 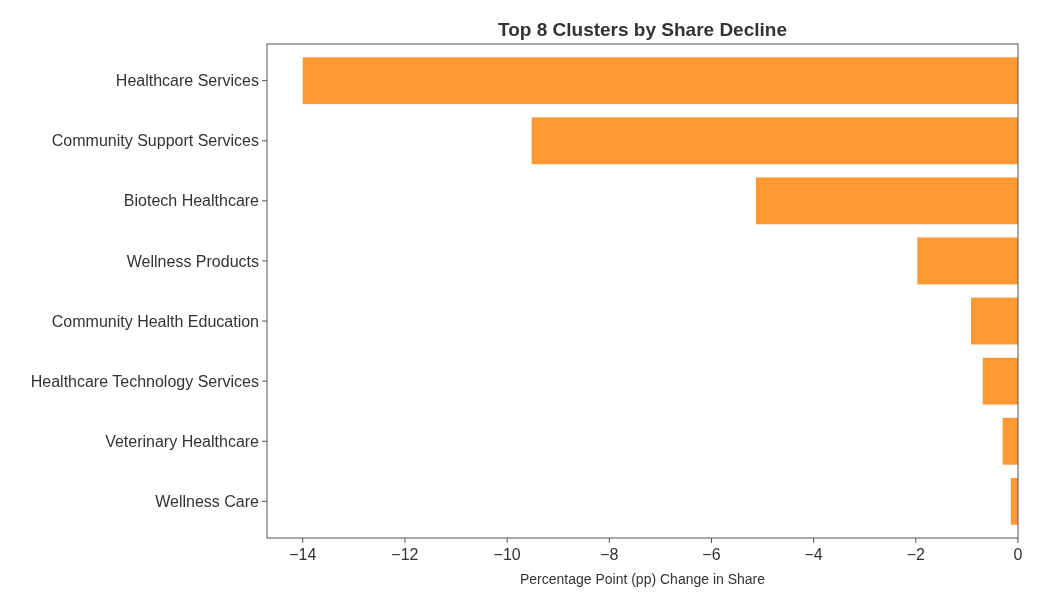 I want to click on x-tick-label: −2, so click(x=916, y=554).